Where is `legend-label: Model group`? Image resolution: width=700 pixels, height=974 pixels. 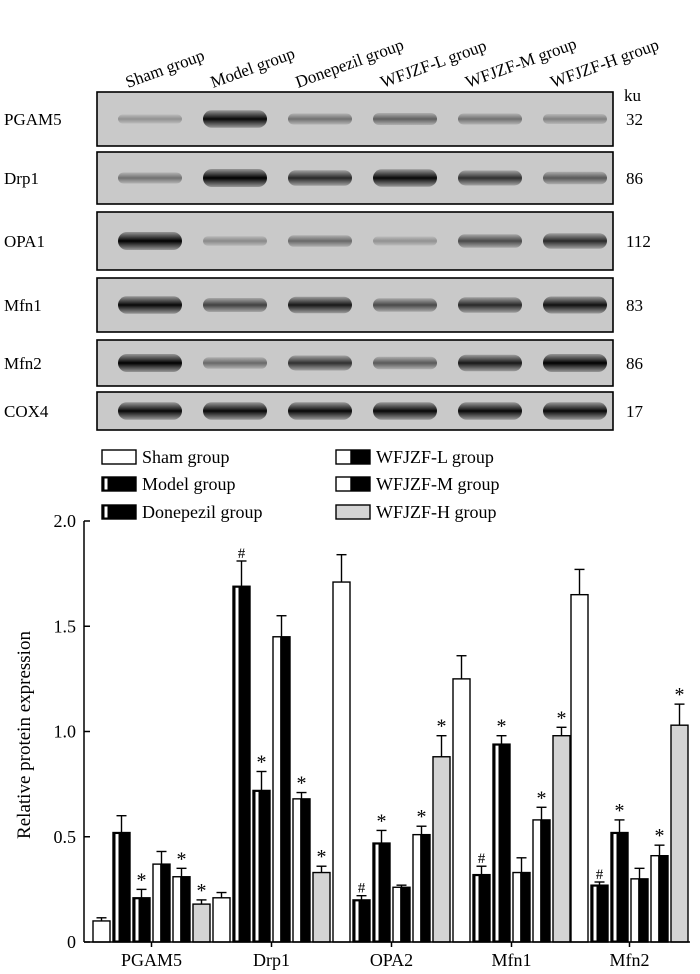
legend-label: Model group is located at coordinates (189, 484).